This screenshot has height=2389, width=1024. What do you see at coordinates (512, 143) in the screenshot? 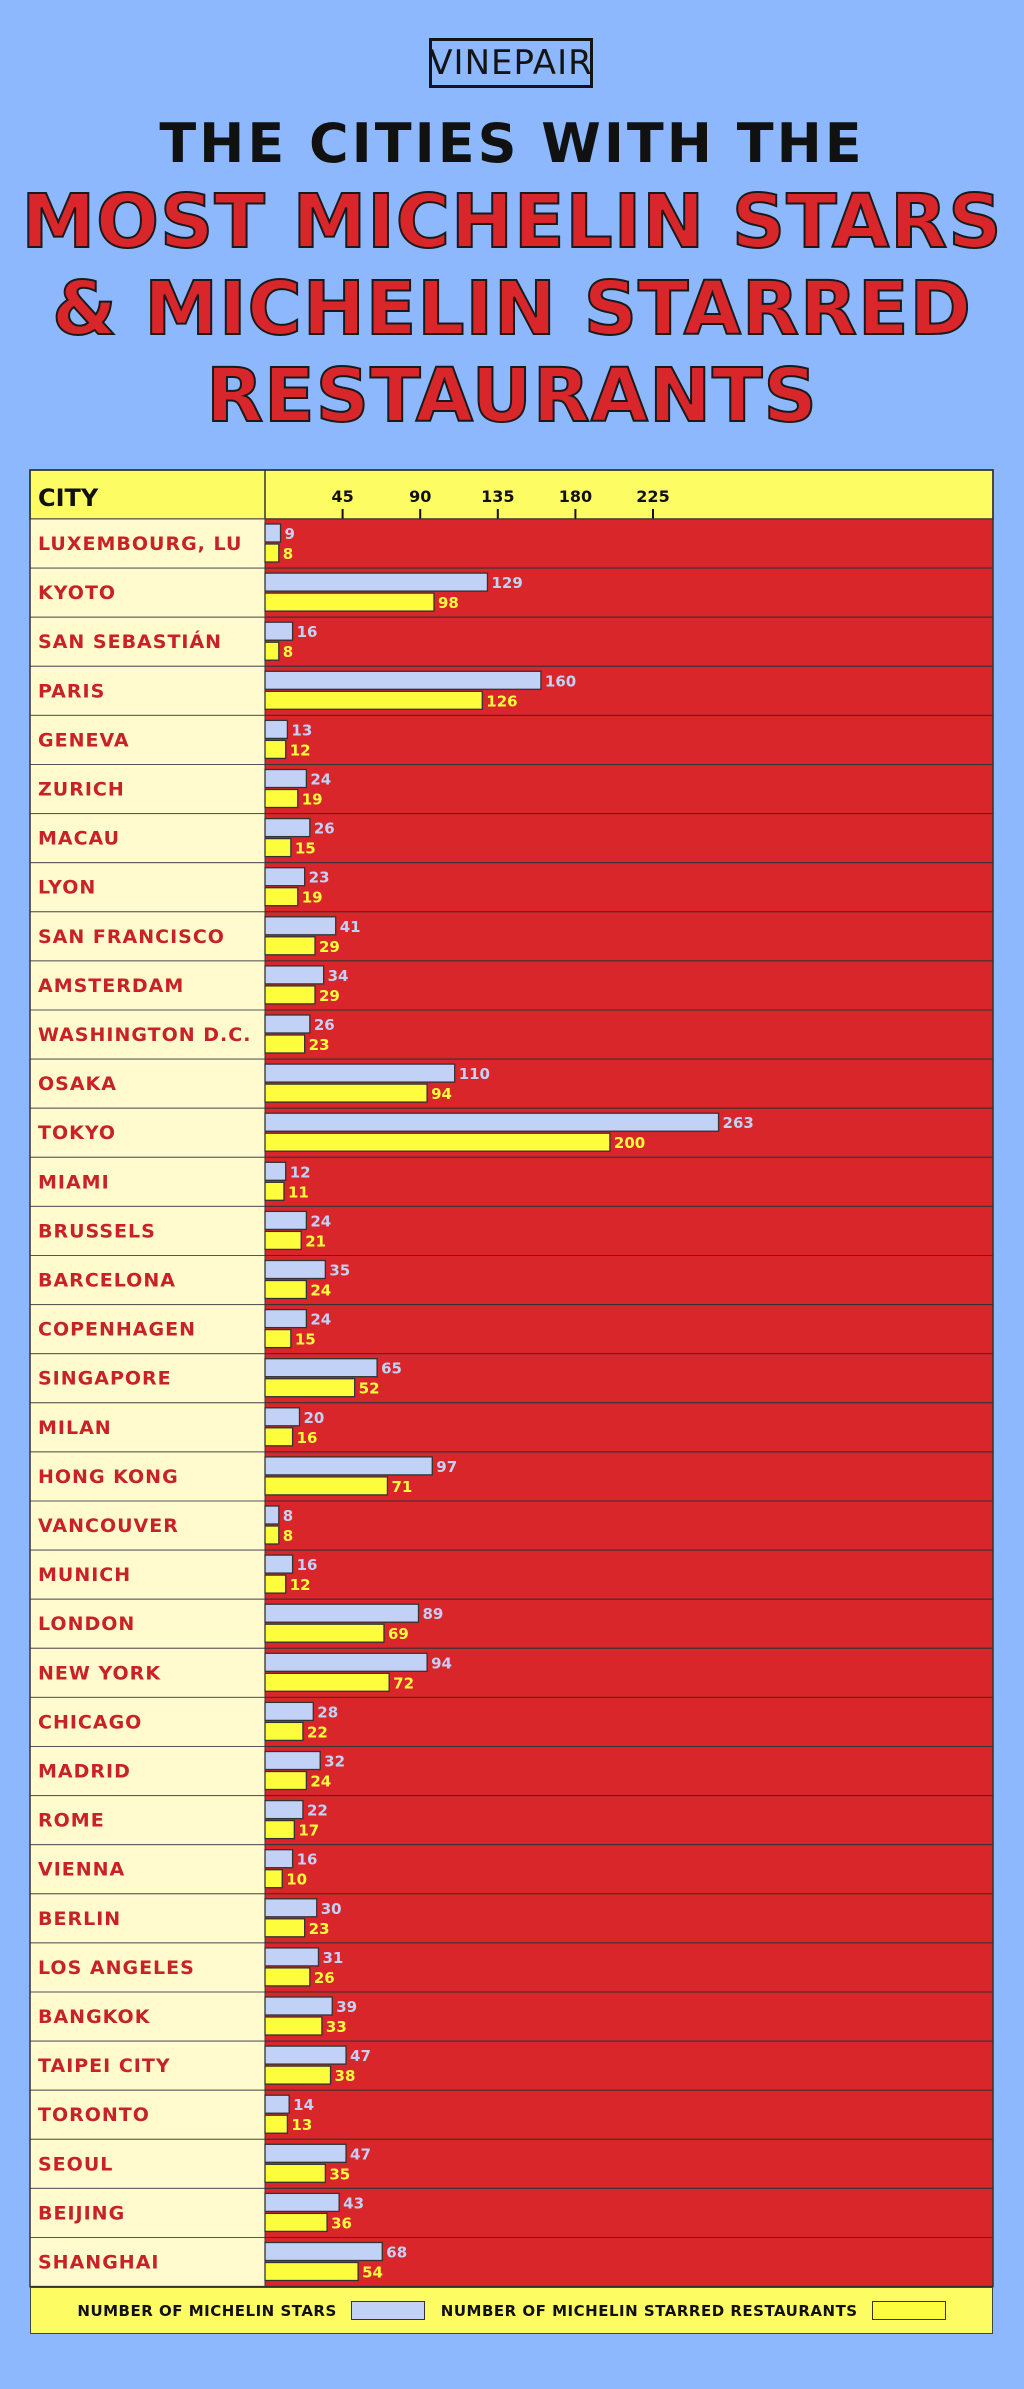
I see `title-line-1: THE CITIES WITH THE` at bounding box center [512, 143].